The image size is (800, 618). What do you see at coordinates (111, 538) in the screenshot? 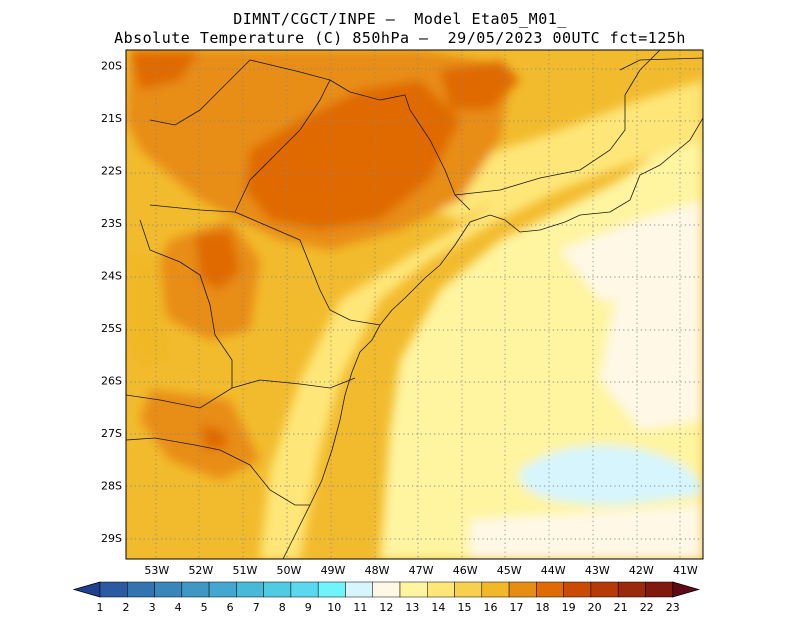
I see `lat-label: 29S` at bounding box center [111, 538].